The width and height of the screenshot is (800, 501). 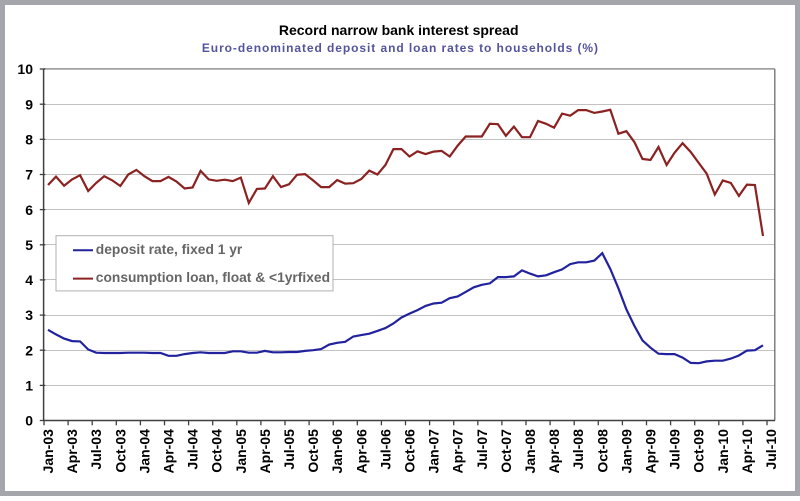 What do you see at coordinates (25, 69) in the screenshot?
I see `svg-text: 10` at bounding box center [25, 69].